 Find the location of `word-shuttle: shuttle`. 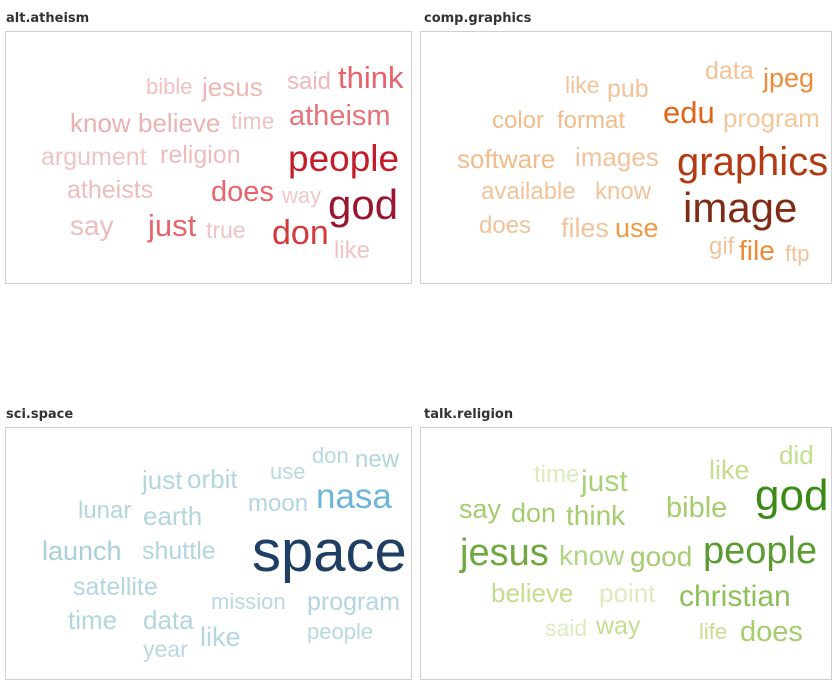

word-shuttle: shuttle is located at coordinates (179, 551).